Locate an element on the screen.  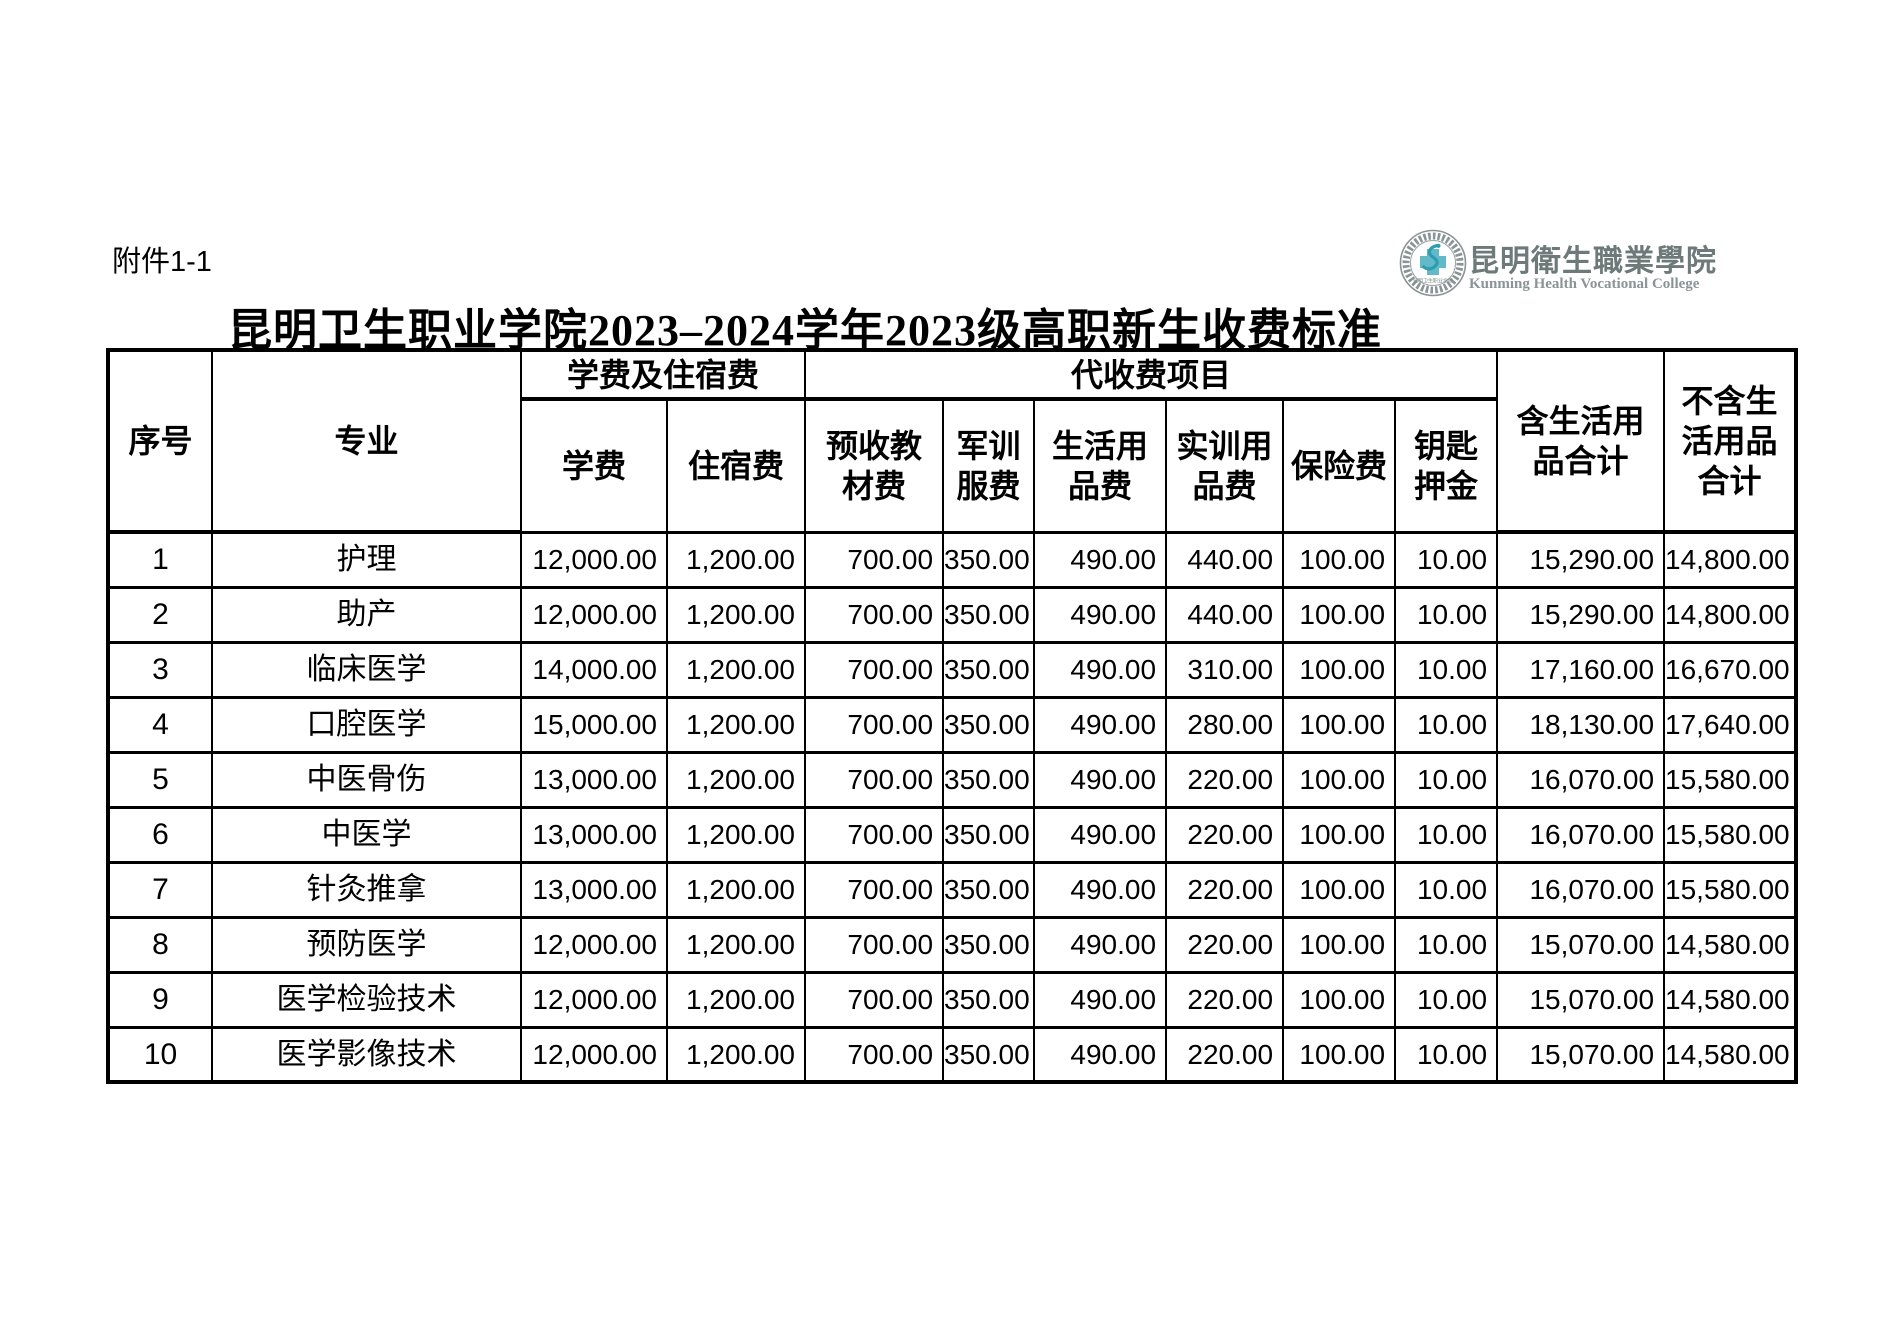
training-cell: 280.00 is located at coordinates (1225, 724).